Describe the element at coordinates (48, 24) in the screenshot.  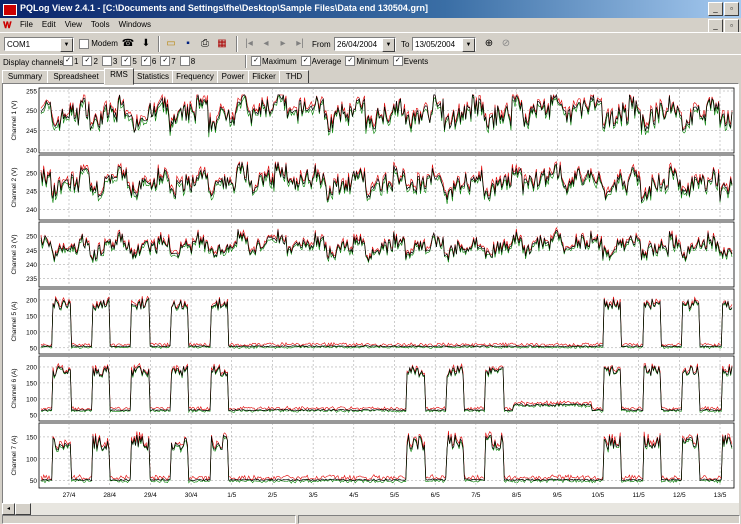
I see `menu-edit: Edit` at that location.